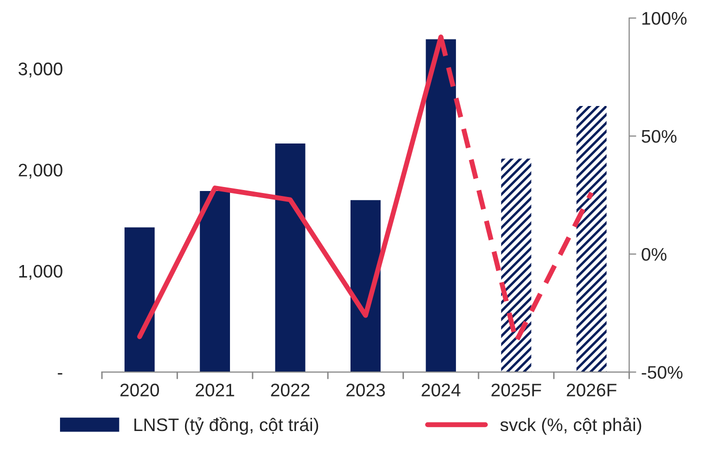 The height and width of the screenshot is (451, 703). What do you see at coordinates (591, 390) in the screenshot?
I see `x-tick-label: 2026F` at bounding box center [591, 390].